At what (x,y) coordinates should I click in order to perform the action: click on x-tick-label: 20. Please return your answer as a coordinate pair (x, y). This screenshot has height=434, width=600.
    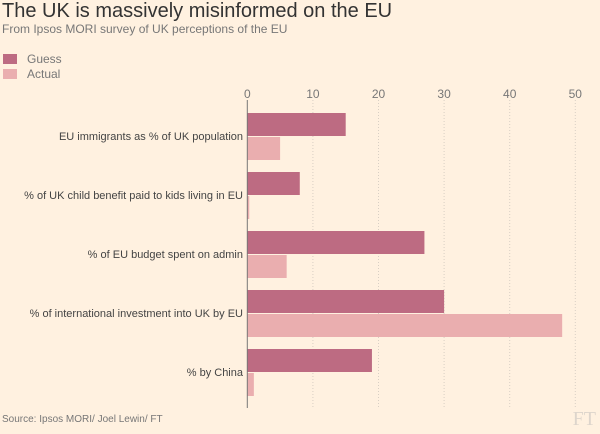
    Looking at the image, I should click on (379, 94).